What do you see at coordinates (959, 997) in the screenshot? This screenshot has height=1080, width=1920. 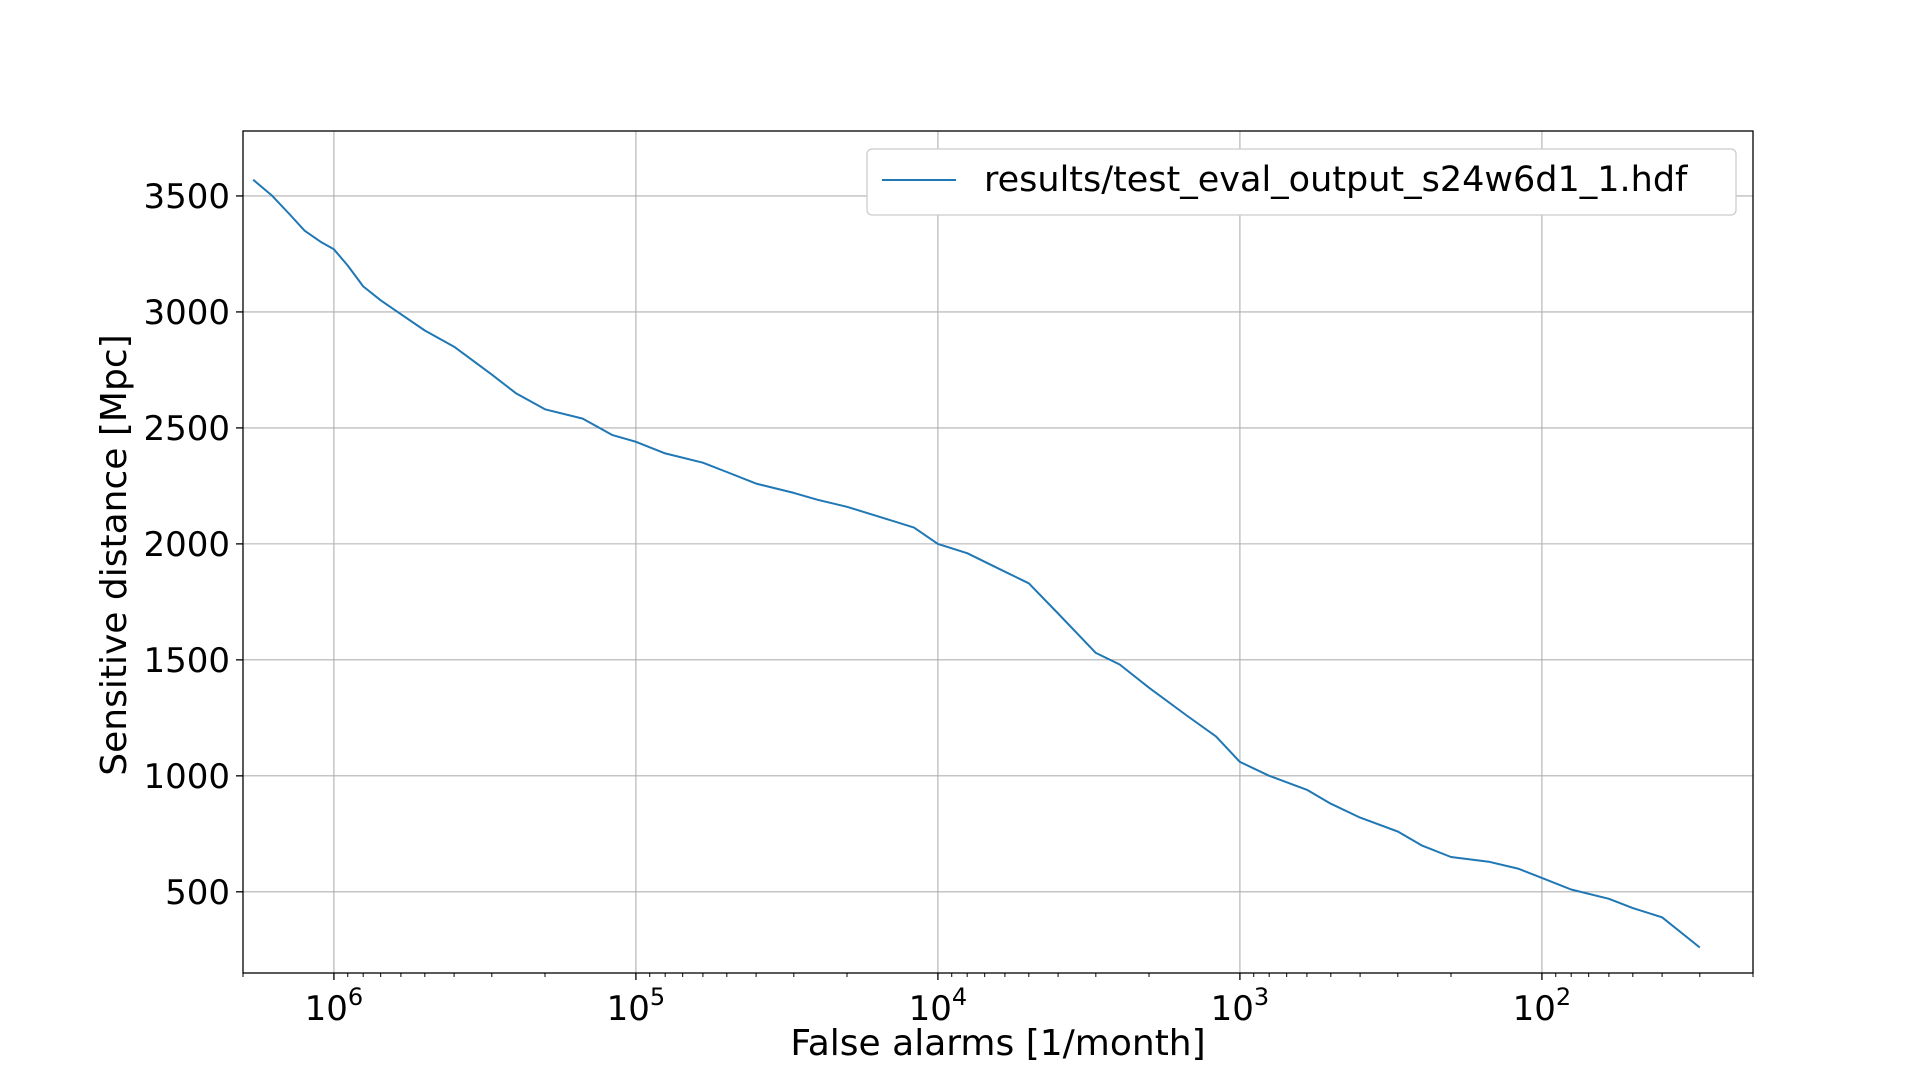 I see `x-tick-label-exponent: 4` at bounding box center [959, 997].